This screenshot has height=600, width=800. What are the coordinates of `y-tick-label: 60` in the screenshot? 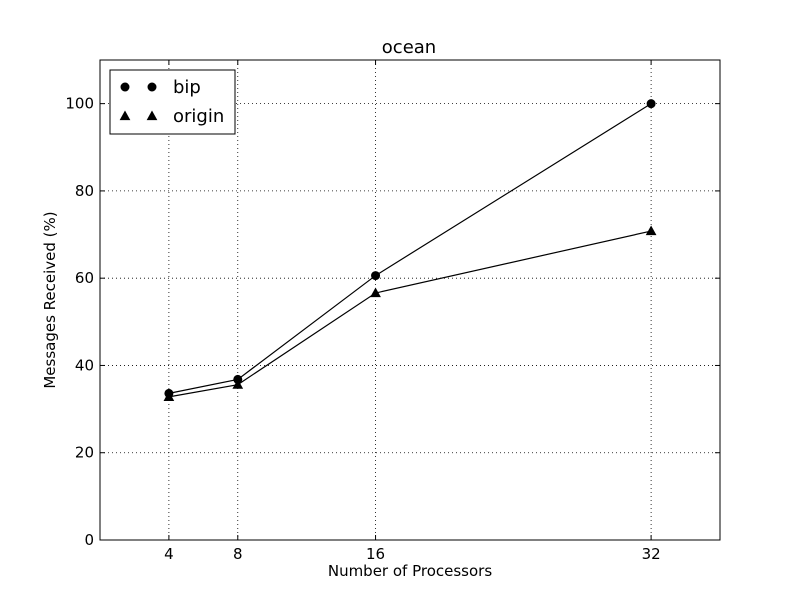 It's located at (84, 278).